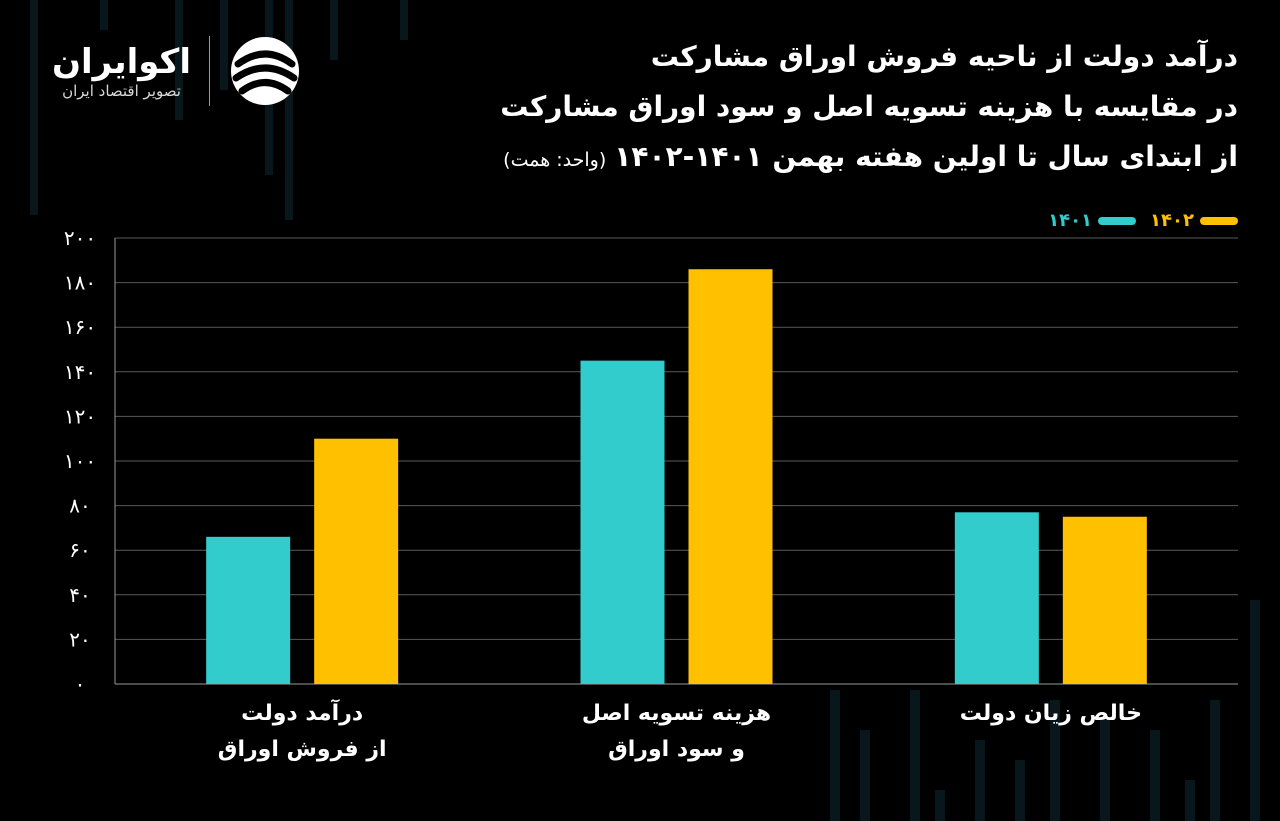 The height and width of the screenshot is (821, 1280). I want to click on legend-item-1402: ۱۴۰۲, so click(1194, 220).